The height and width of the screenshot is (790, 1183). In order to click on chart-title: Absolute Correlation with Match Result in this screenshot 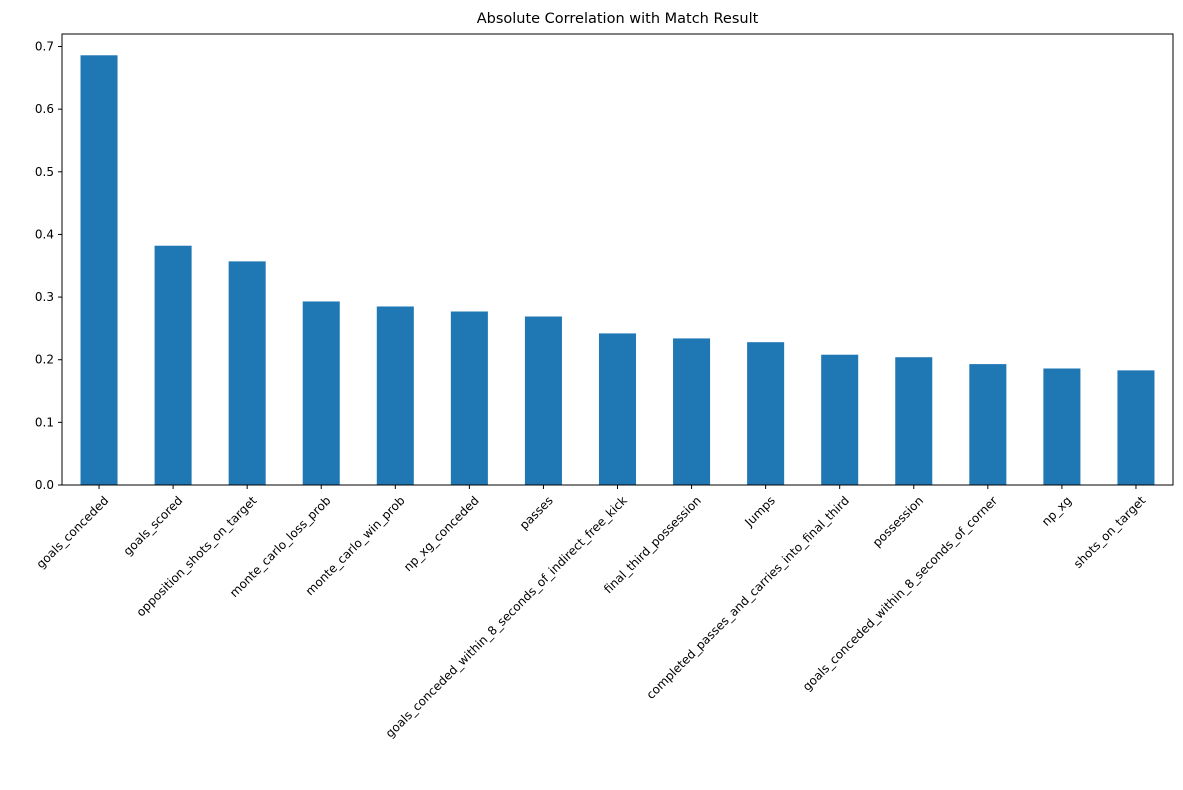, I will do `click(618, 19)`.